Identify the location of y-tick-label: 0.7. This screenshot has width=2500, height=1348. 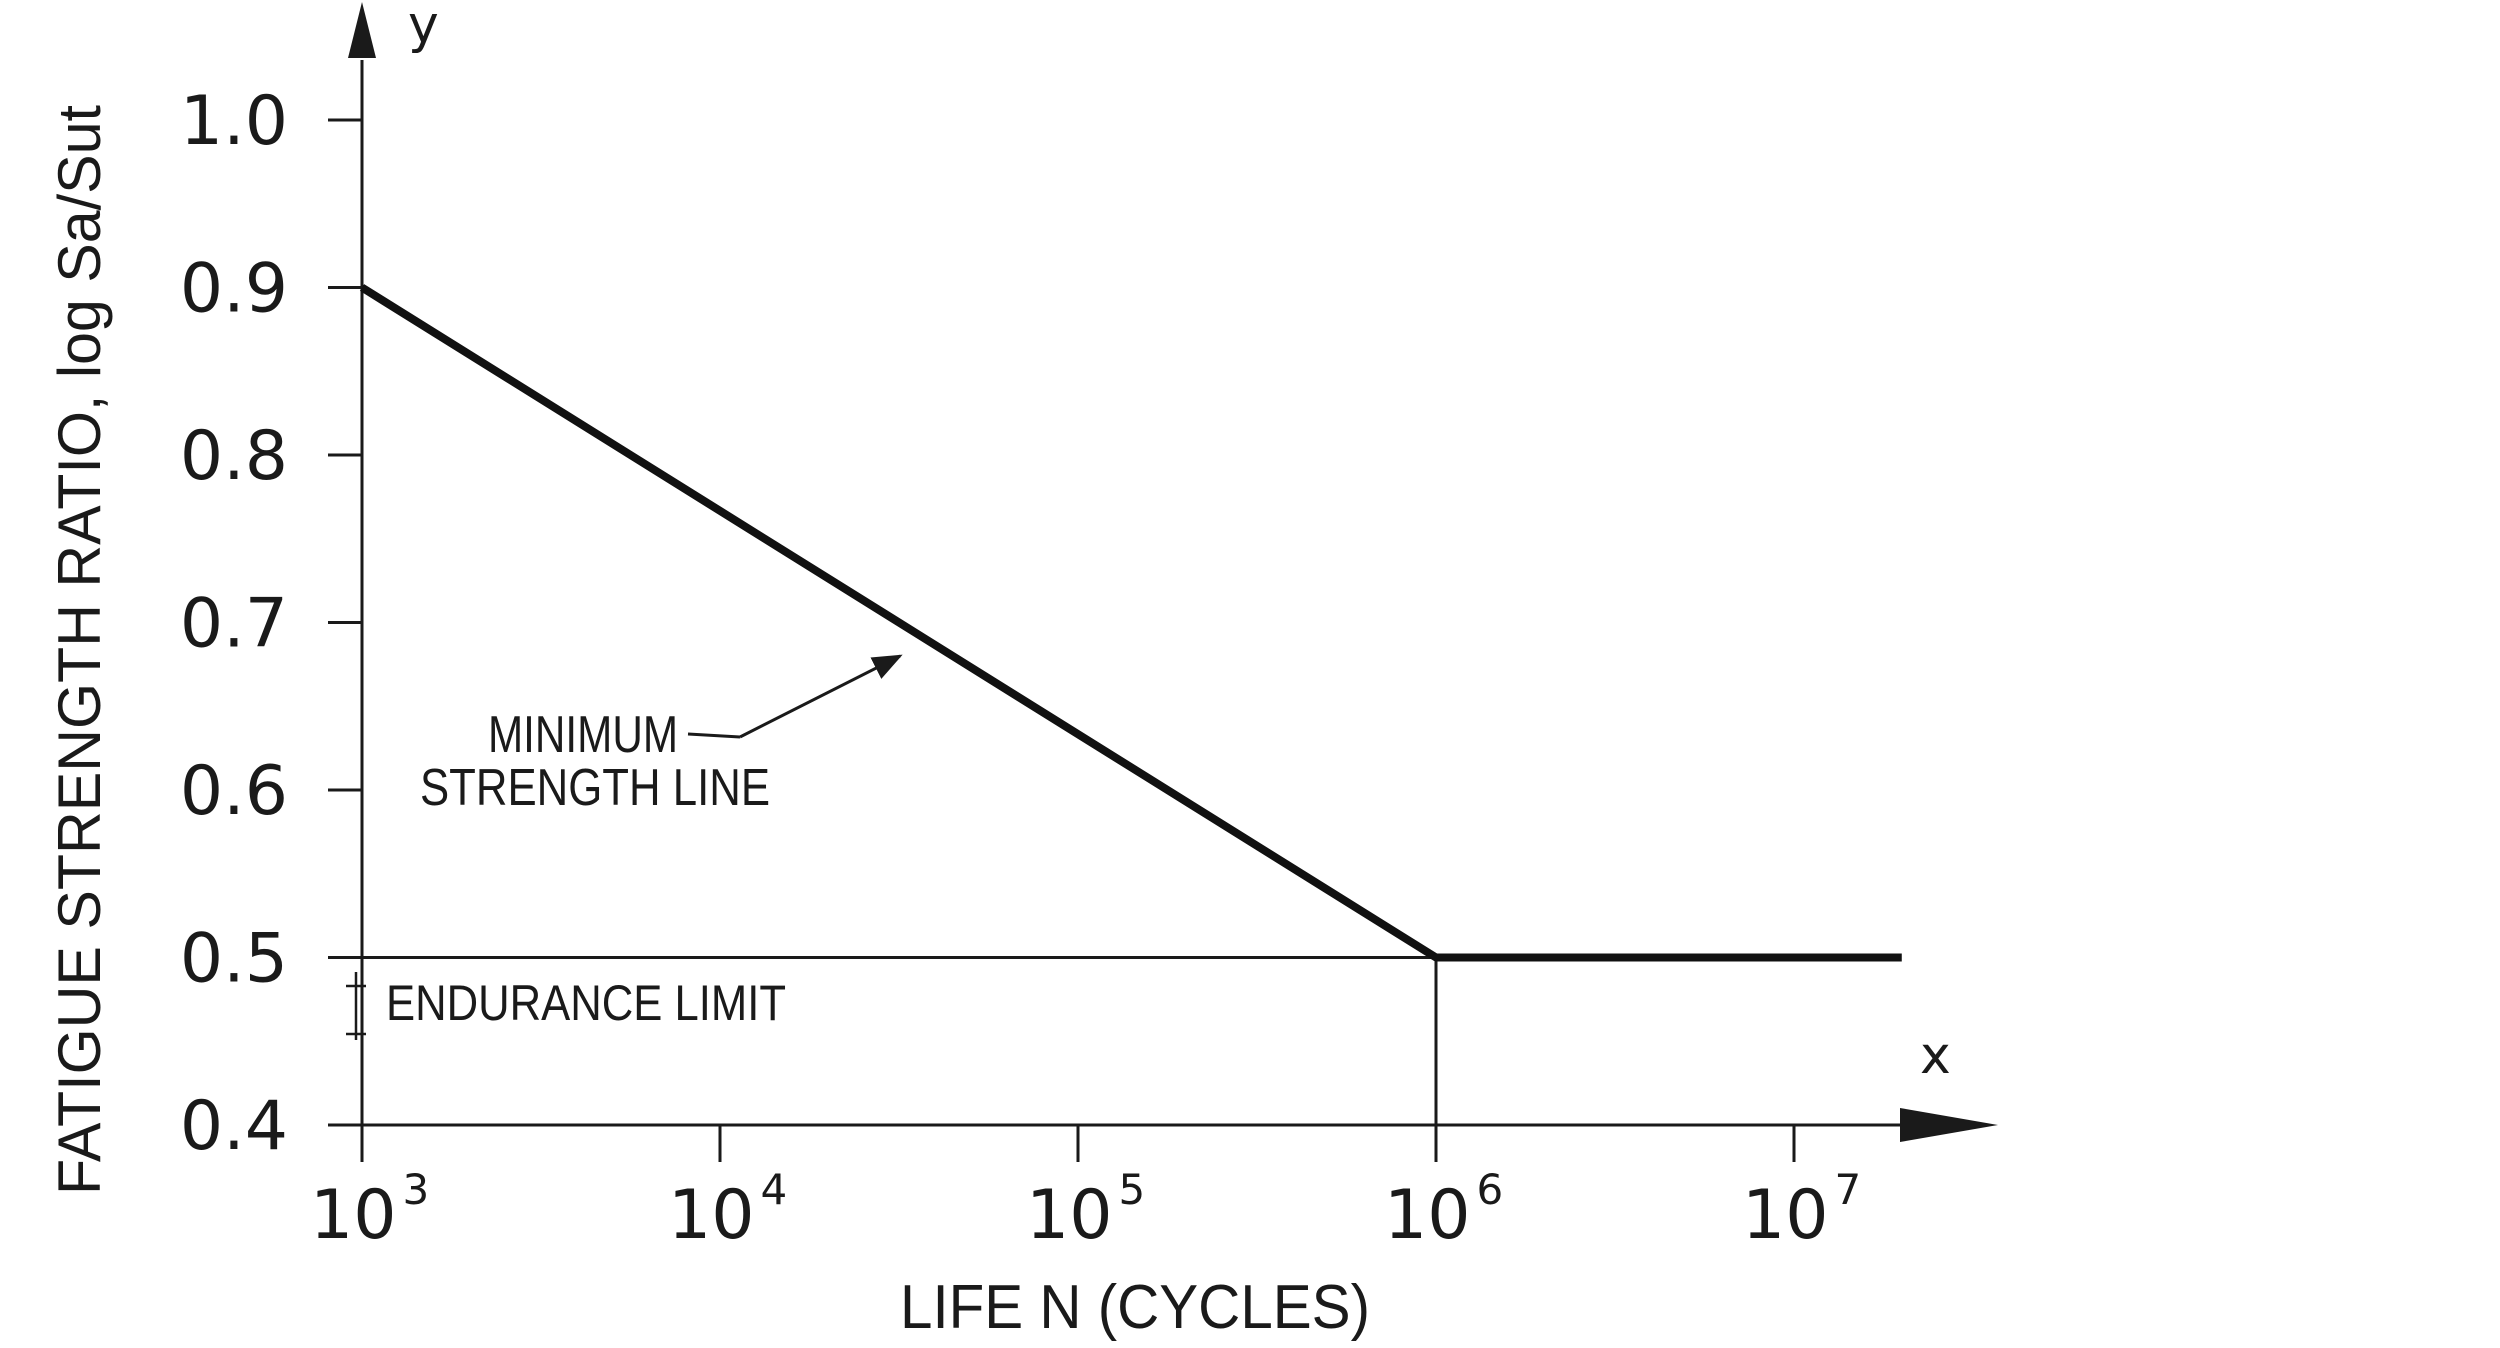
(234, 624).